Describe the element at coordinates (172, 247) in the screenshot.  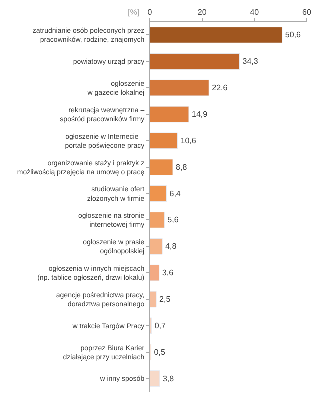
I see `data-label: 4,8` at that location.